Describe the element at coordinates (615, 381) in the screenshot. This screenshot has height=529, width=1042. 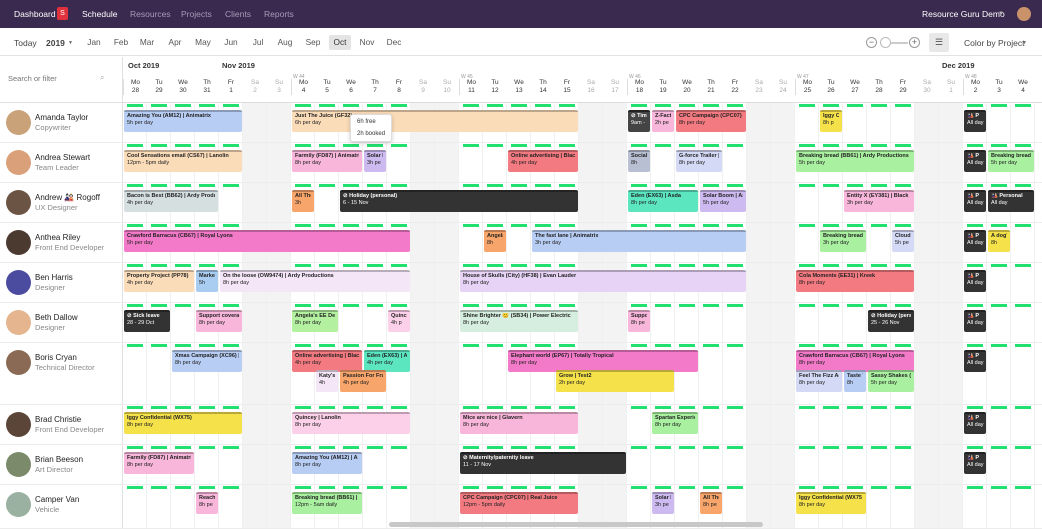
I see `booking: Grow | Test2 2h per day` at that location.